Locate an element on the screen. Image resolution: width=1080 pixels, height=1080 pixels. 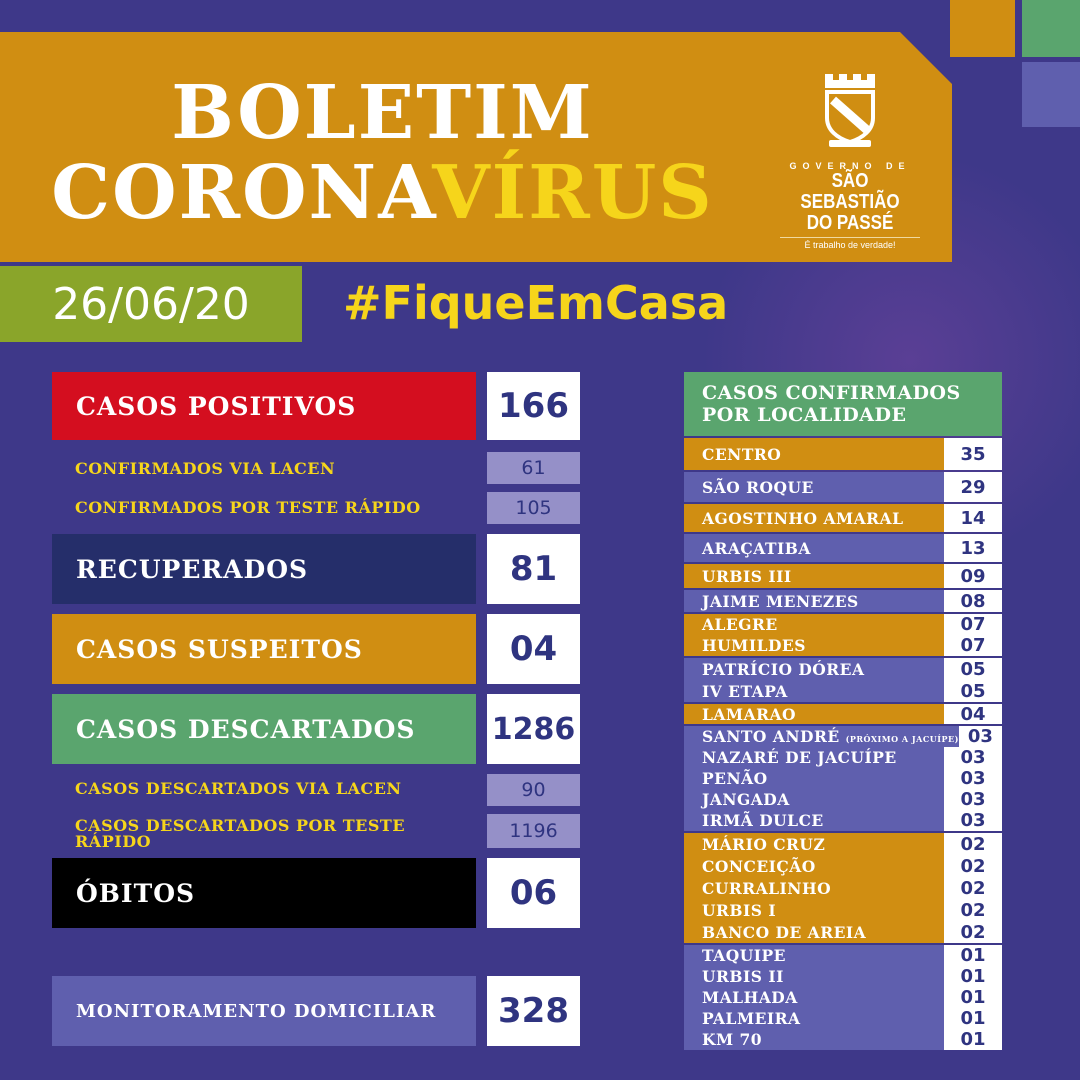
descartados-value: 1286 is located at coordinates (533, 729).